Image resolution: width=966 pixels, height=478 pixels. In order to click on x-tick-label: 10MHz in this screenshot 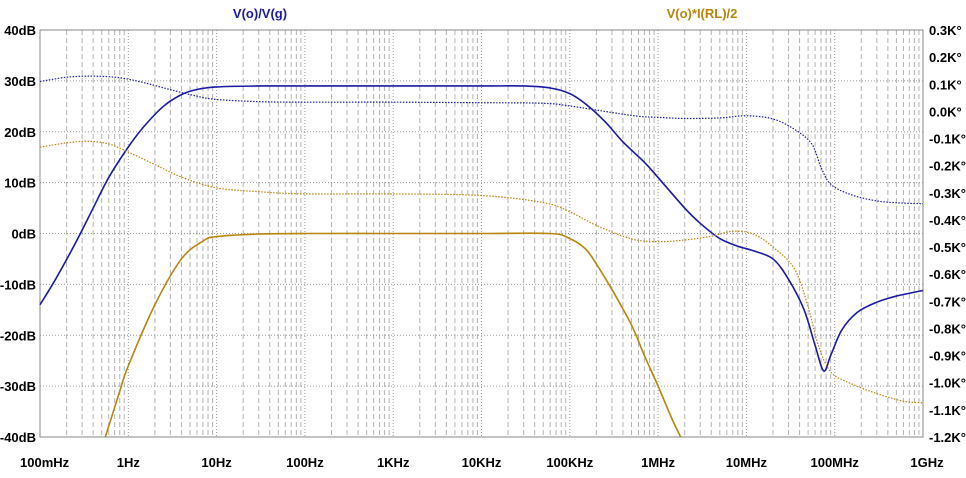, I will do `click(747, 462)`.